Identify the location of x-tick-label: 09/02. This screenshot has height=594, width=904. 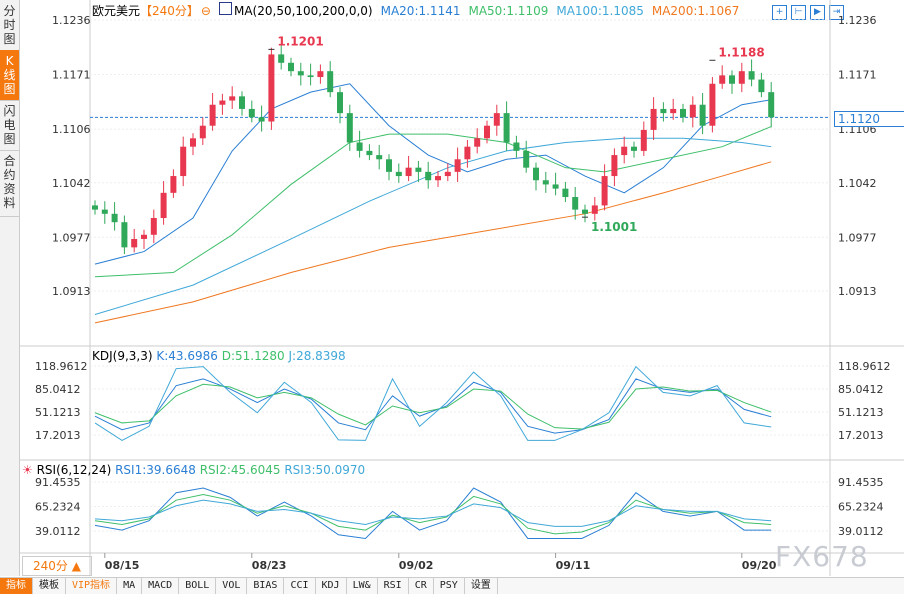
(416, 565).